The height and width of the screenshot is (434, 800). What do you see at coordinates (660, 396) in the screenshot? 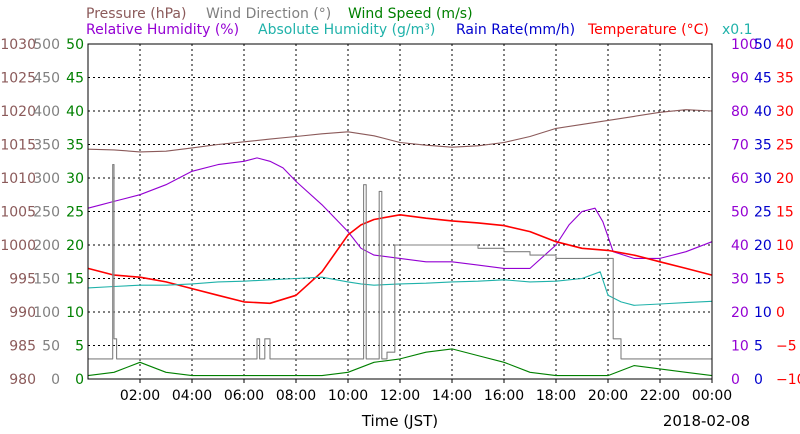
I see `x-tick-label: 22:00` at bounding box center [660, 396].